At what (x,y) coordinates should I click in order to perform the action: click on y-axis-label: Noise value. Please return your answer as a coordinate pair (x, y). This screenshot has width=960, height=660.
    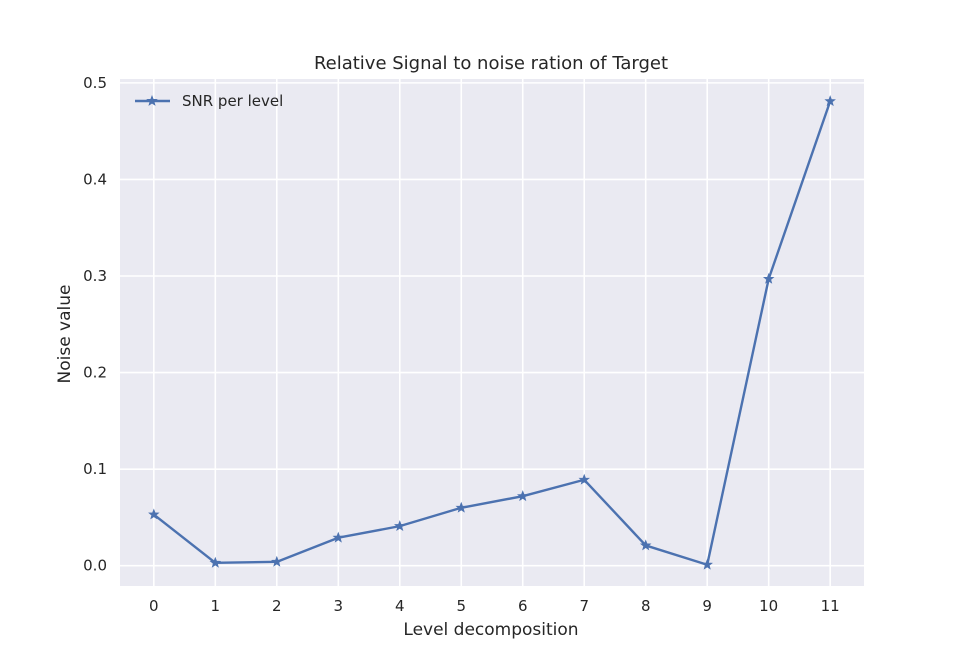
    Looking at the image, I should click on (65, 334).